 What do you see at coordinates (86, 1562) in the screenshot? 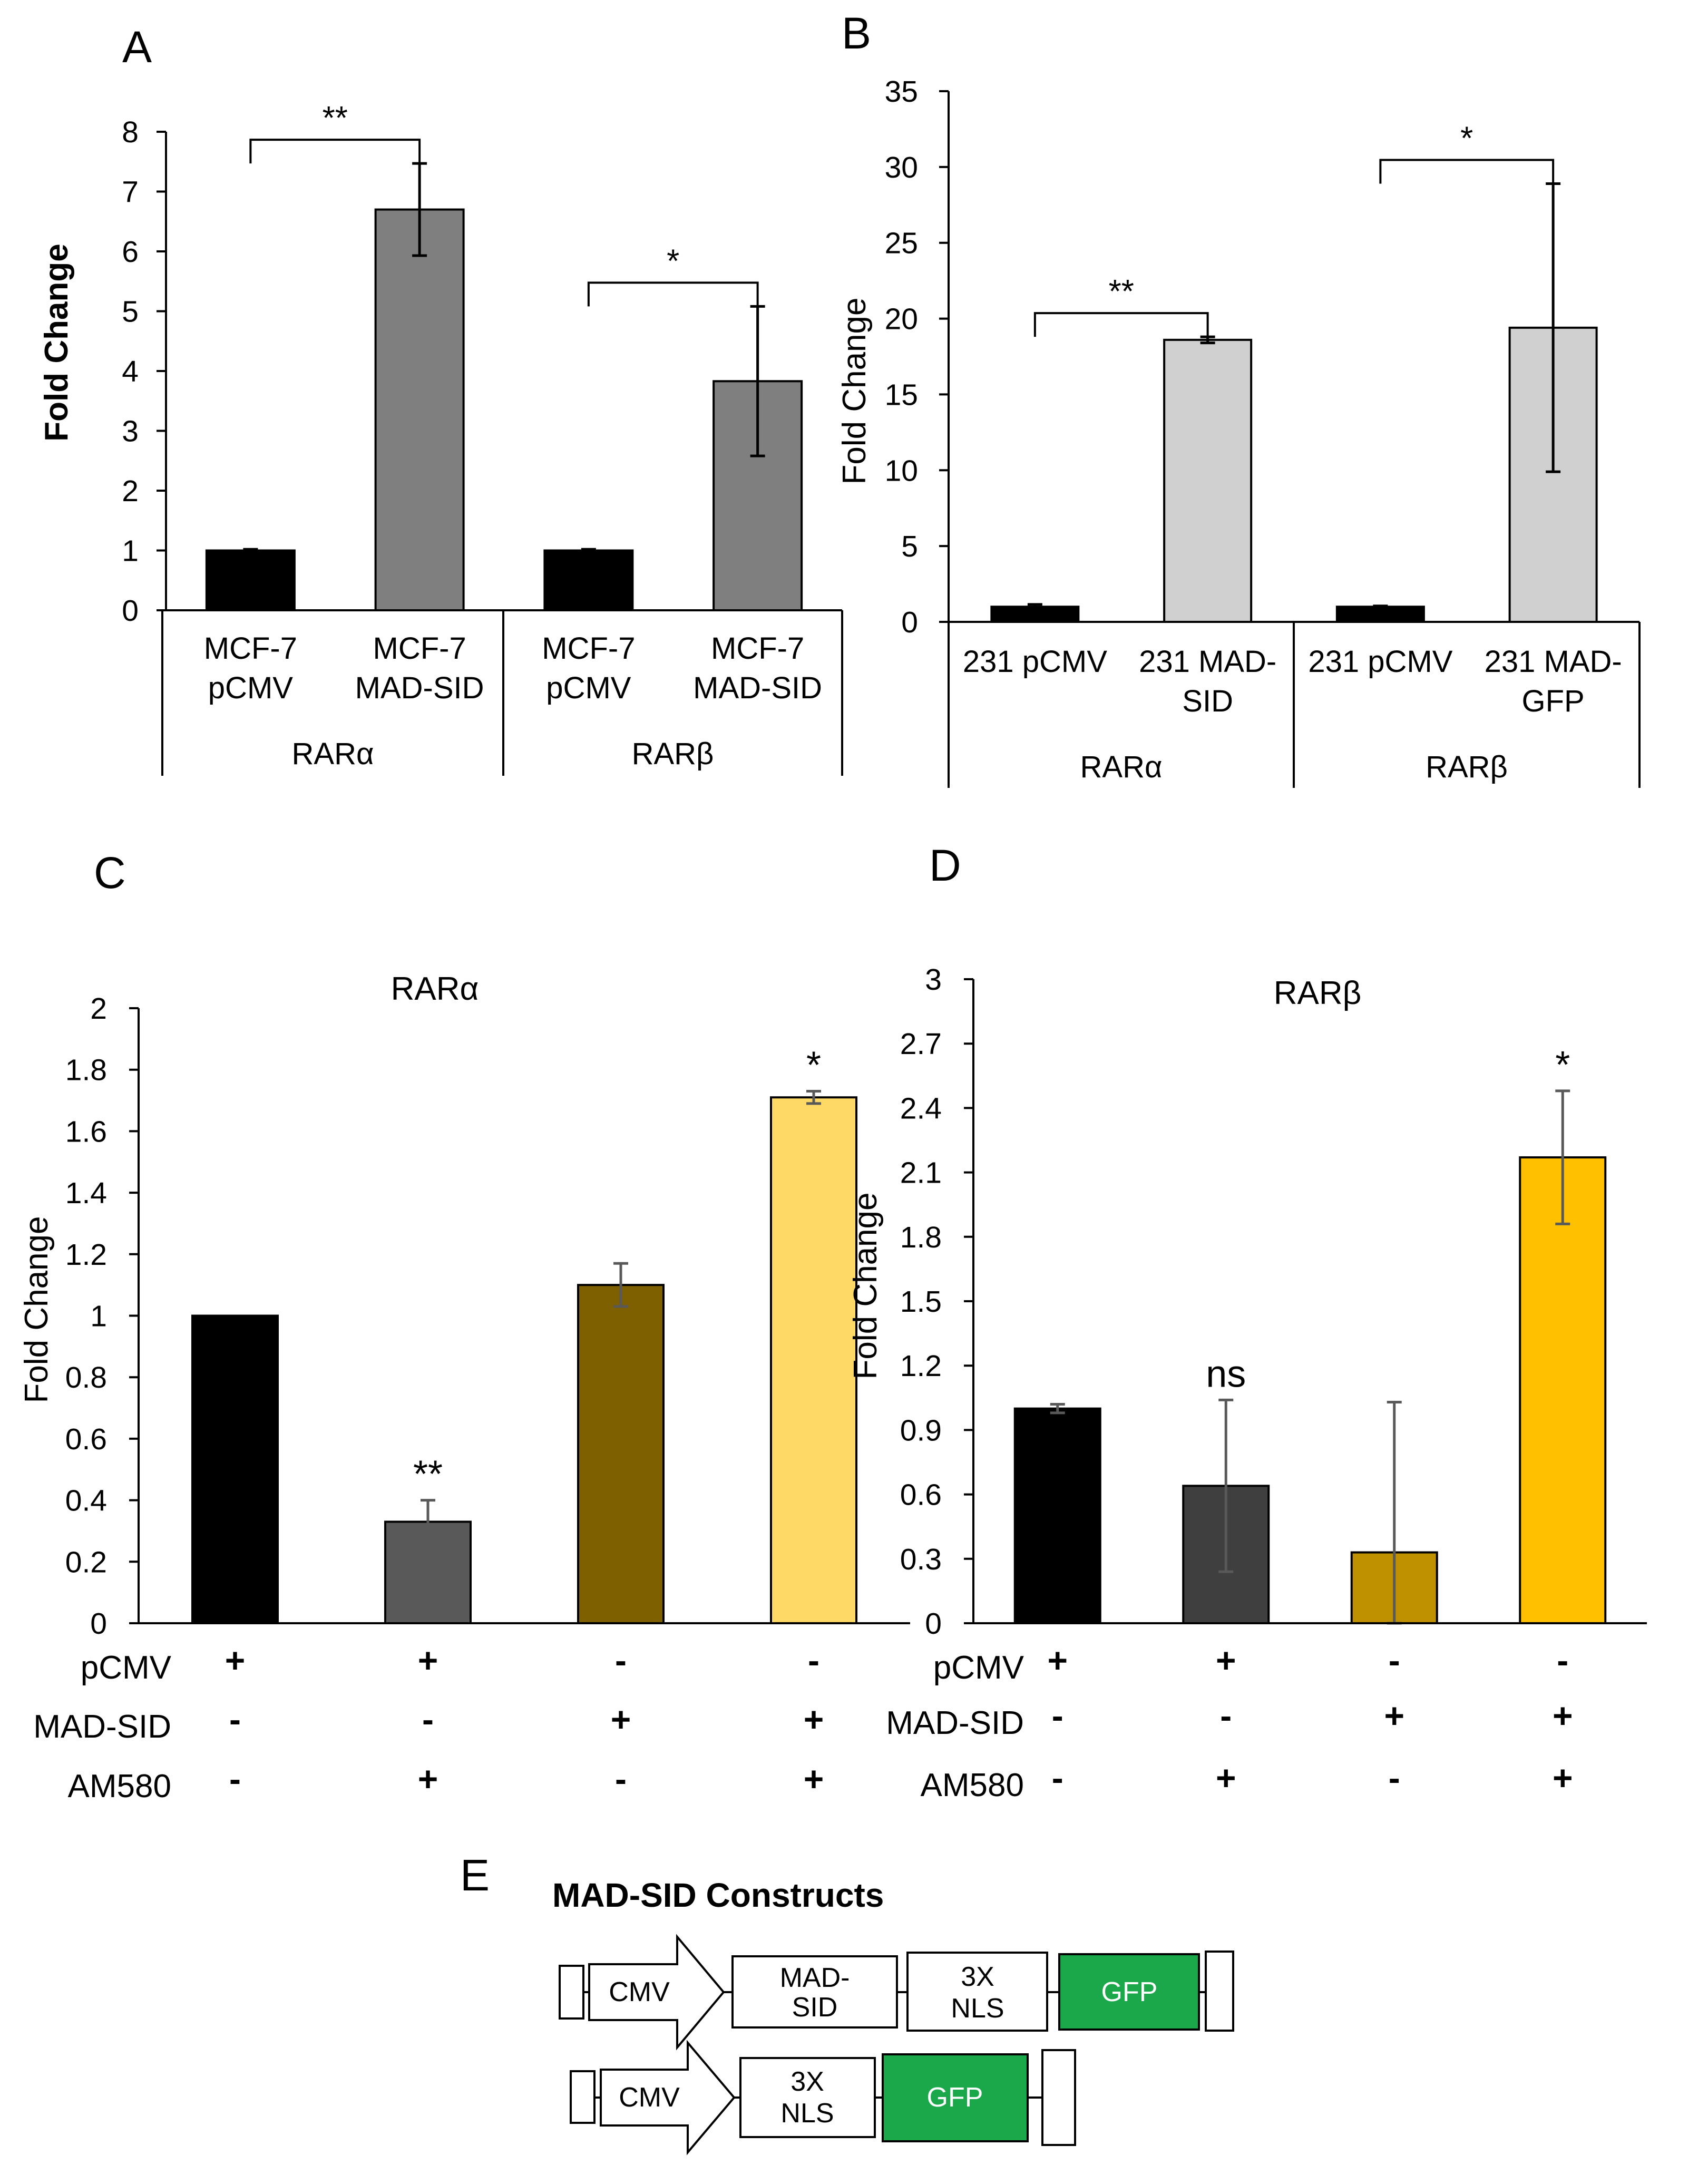
I see `y-tick-label: 0.2` at bounding box center [86, 1562].